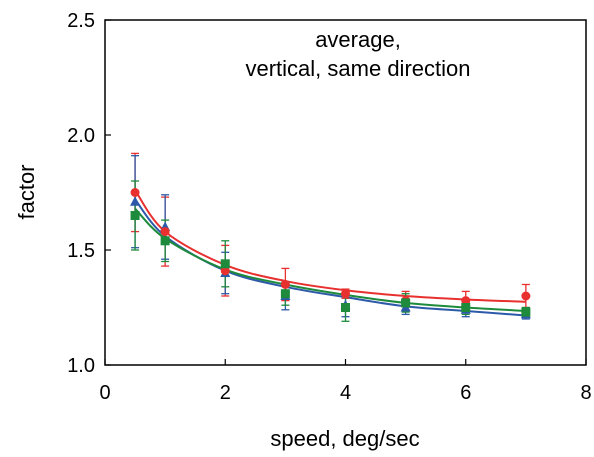 The height and width of the screenshot is (457, 594). I want to click on x-tick-label: 6, so click(465, 393).